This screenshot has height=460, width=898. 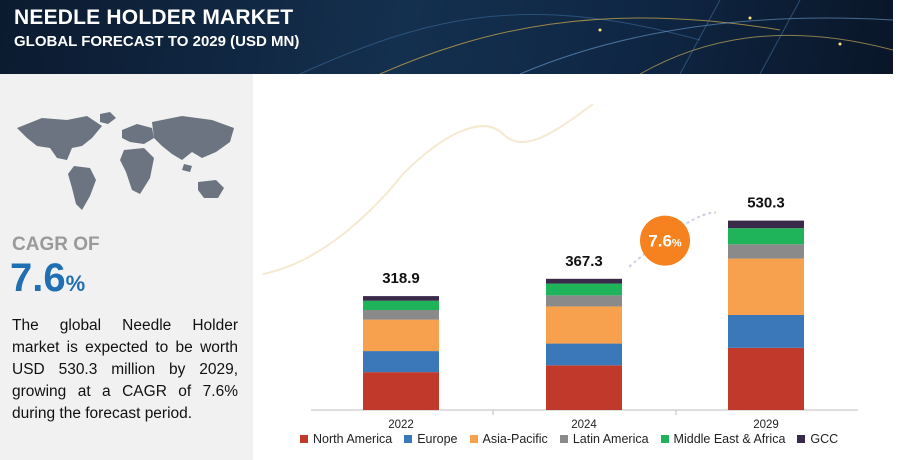 I want to click on legend-label: Asia-Pacific, so click(x=515, y=439).